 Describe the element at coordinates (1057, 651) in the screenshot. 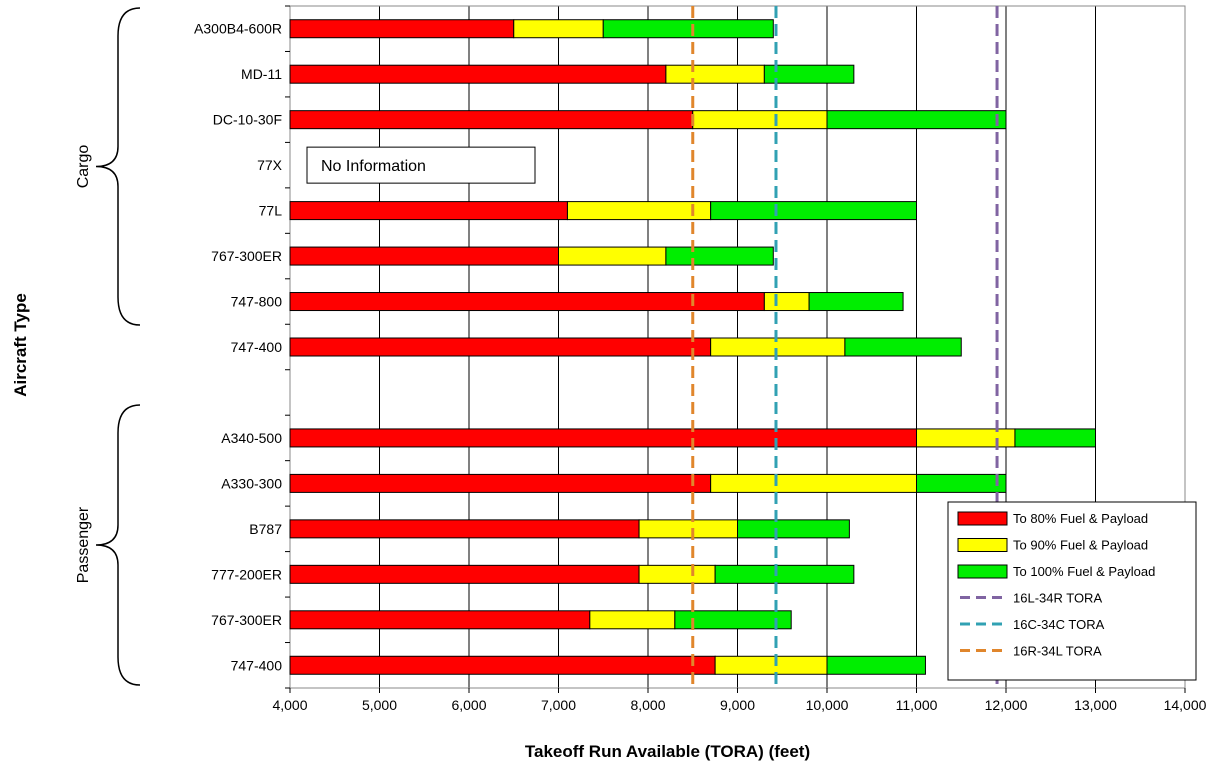

I see `legend-label: 16R-34L TORA` at that location.